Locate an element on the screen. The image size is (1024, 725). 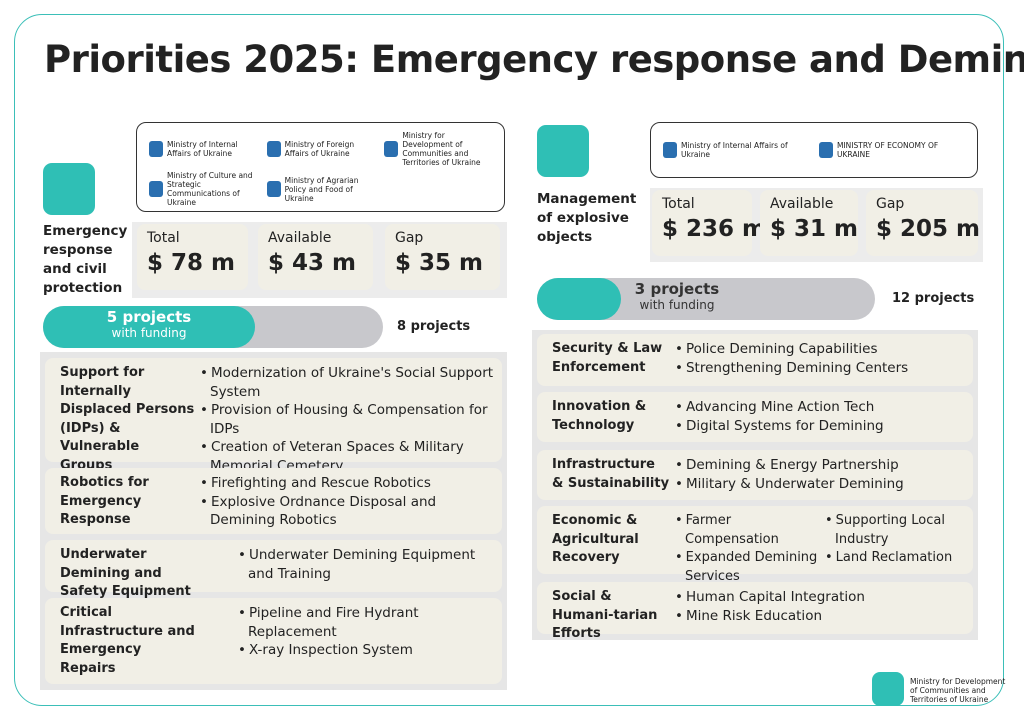
group-name: Economic & Agricultural Recovery is located at coordinates (595, 539).